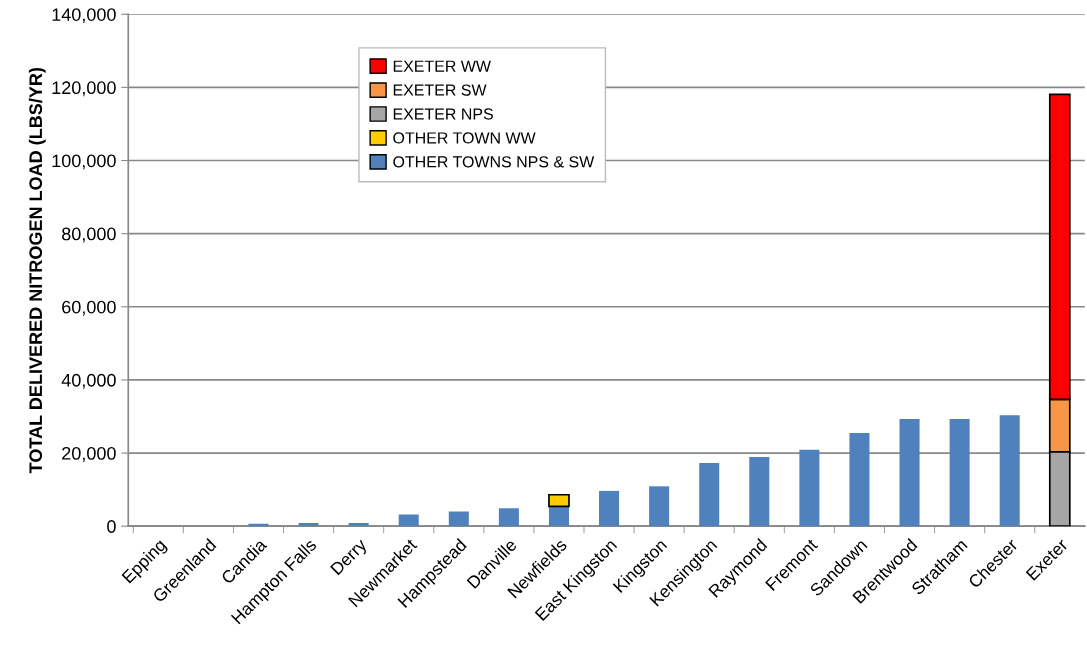 This screenshot has height=648, width=1087. Describe the element at coordinates (84, 89) in the screenshot. I see `y-tick-label: 120,000` at that location.